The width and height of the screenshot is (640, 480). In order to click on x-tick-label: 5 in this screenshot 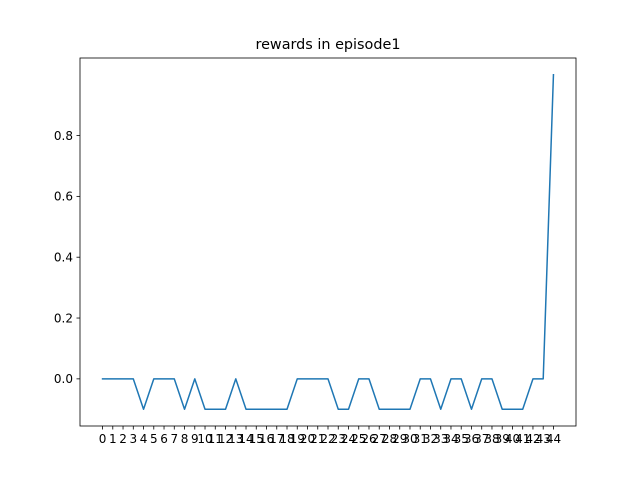, I will do `click(154, 439)`.